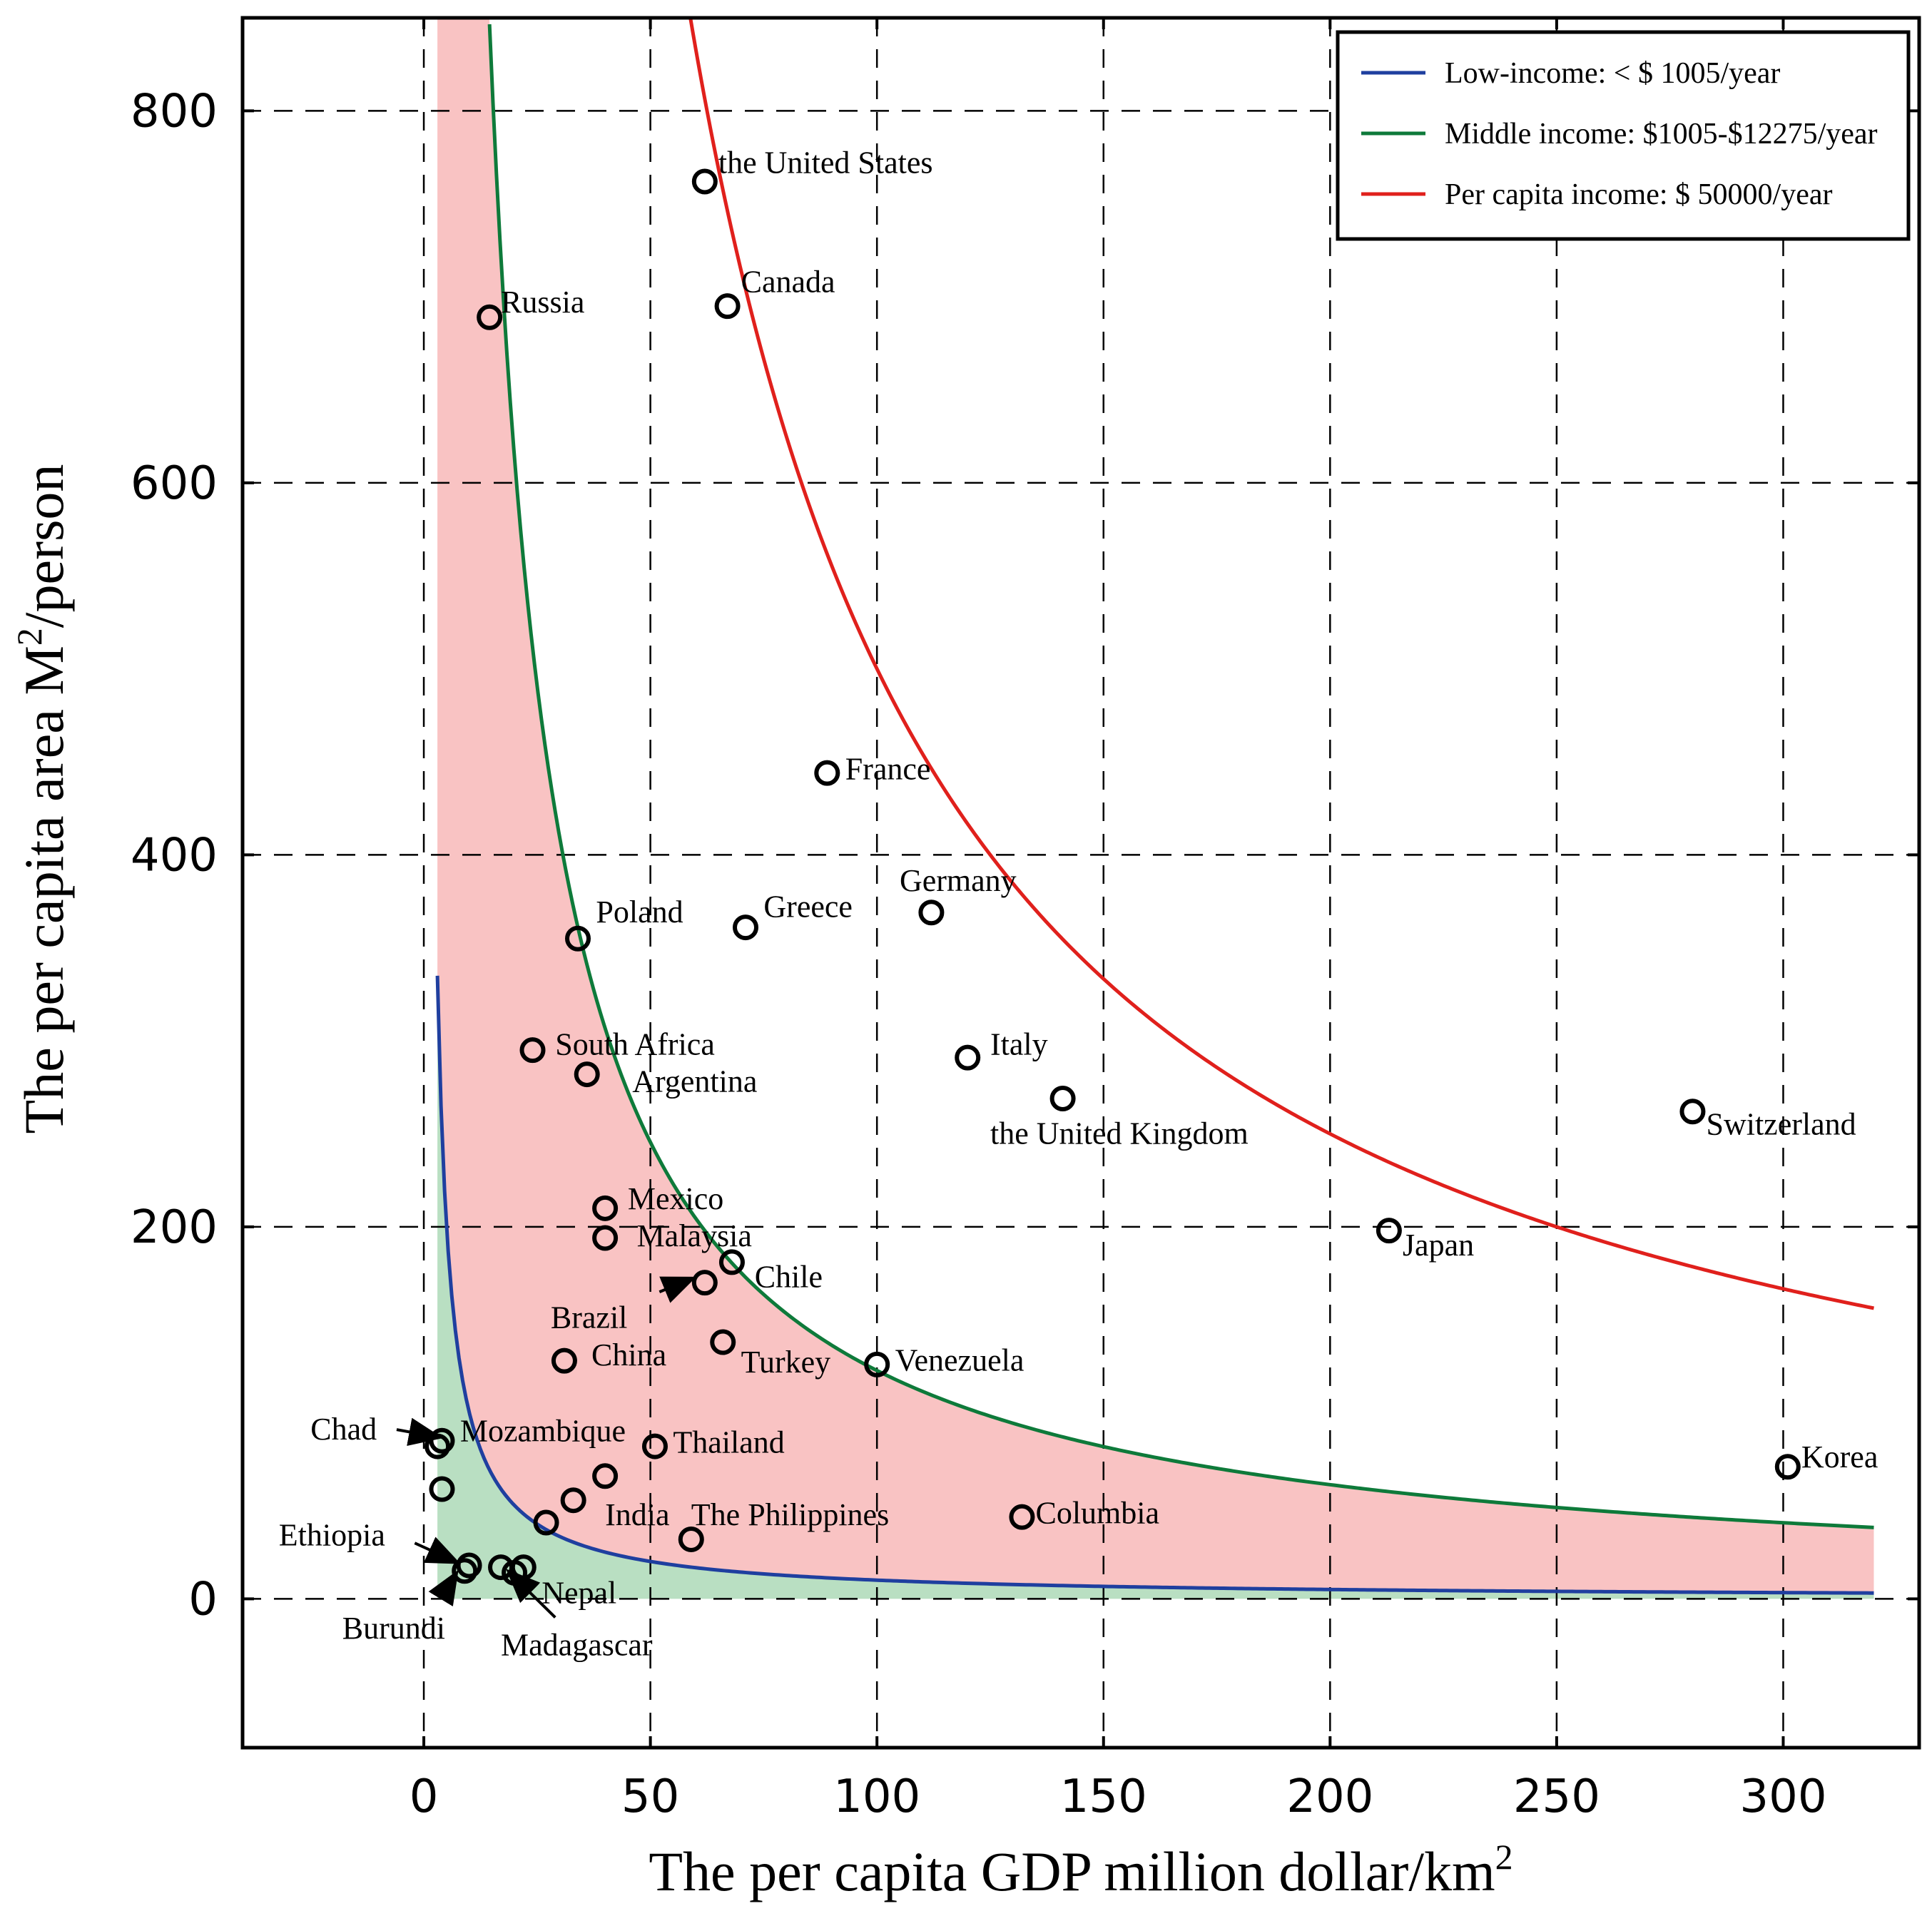 The width and height of the screenshot is (1932, 1911). I want to click on point-label: South Africa, so click(635, 1043).